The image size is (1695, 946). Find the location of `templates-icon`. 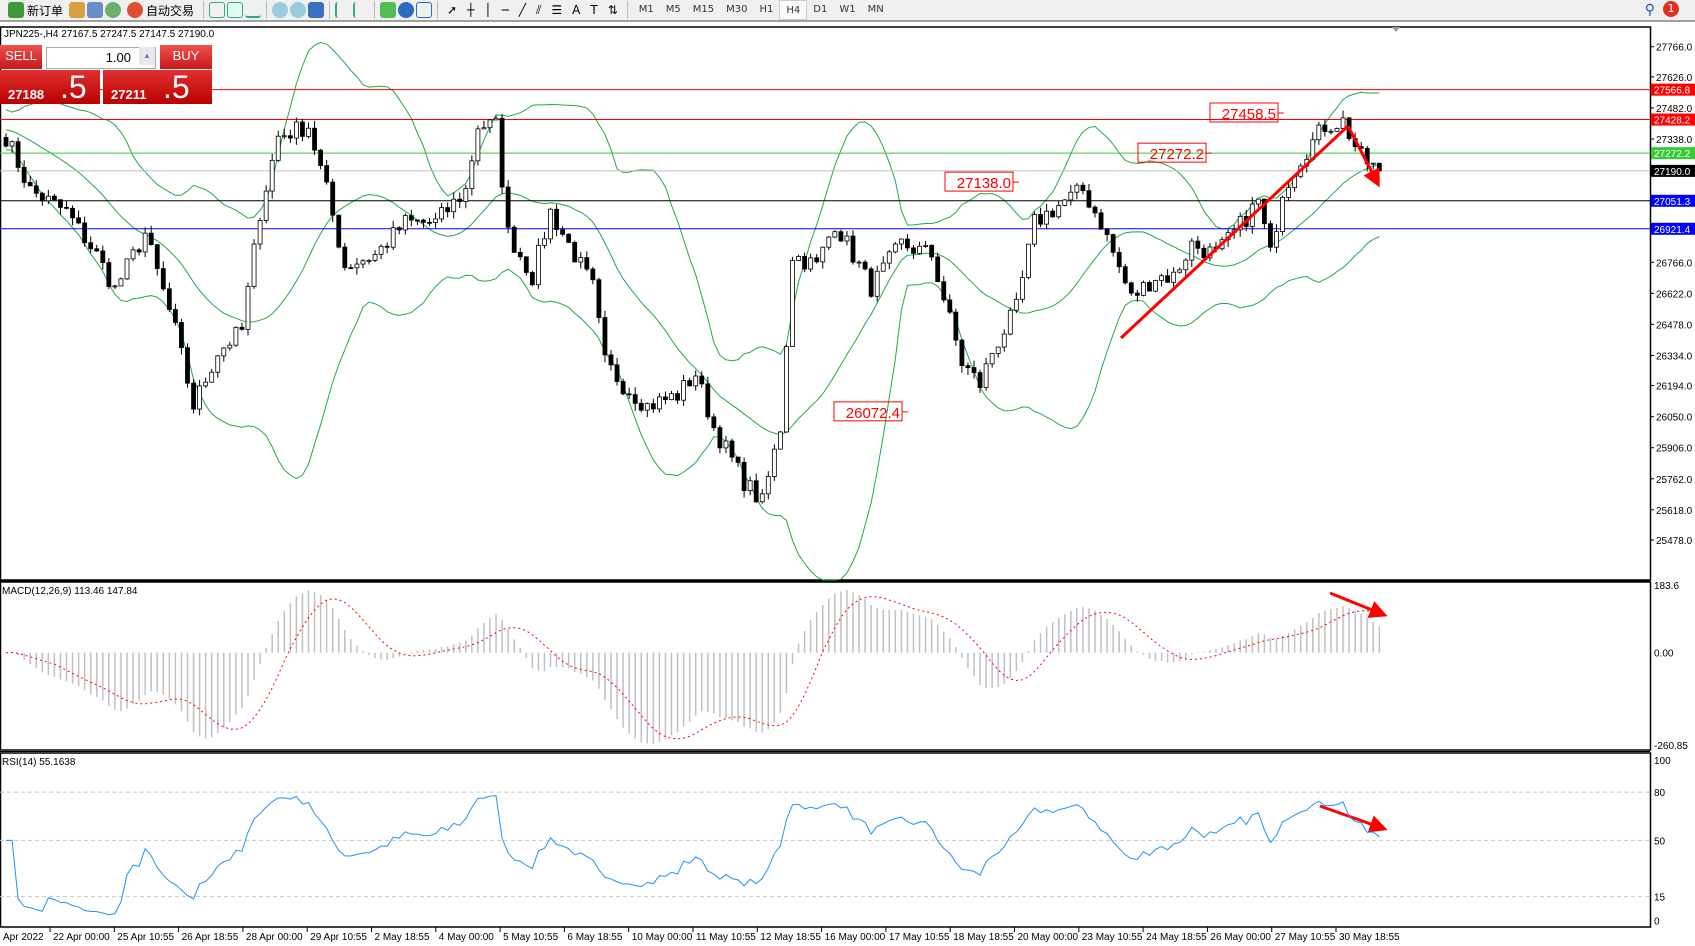

templates-icon is located at coordinates (424, 10).